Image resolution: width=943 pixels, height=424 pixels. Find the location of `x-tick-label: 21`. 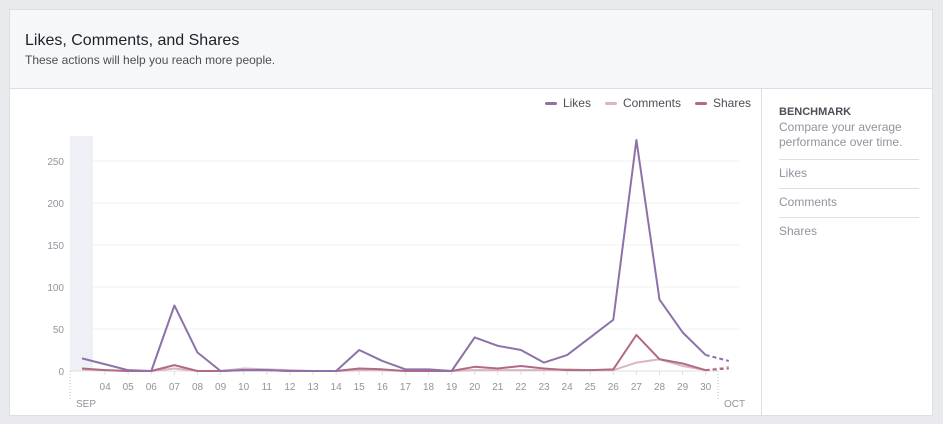

x-tick-label: 21 is located at coordinates (498, 387).